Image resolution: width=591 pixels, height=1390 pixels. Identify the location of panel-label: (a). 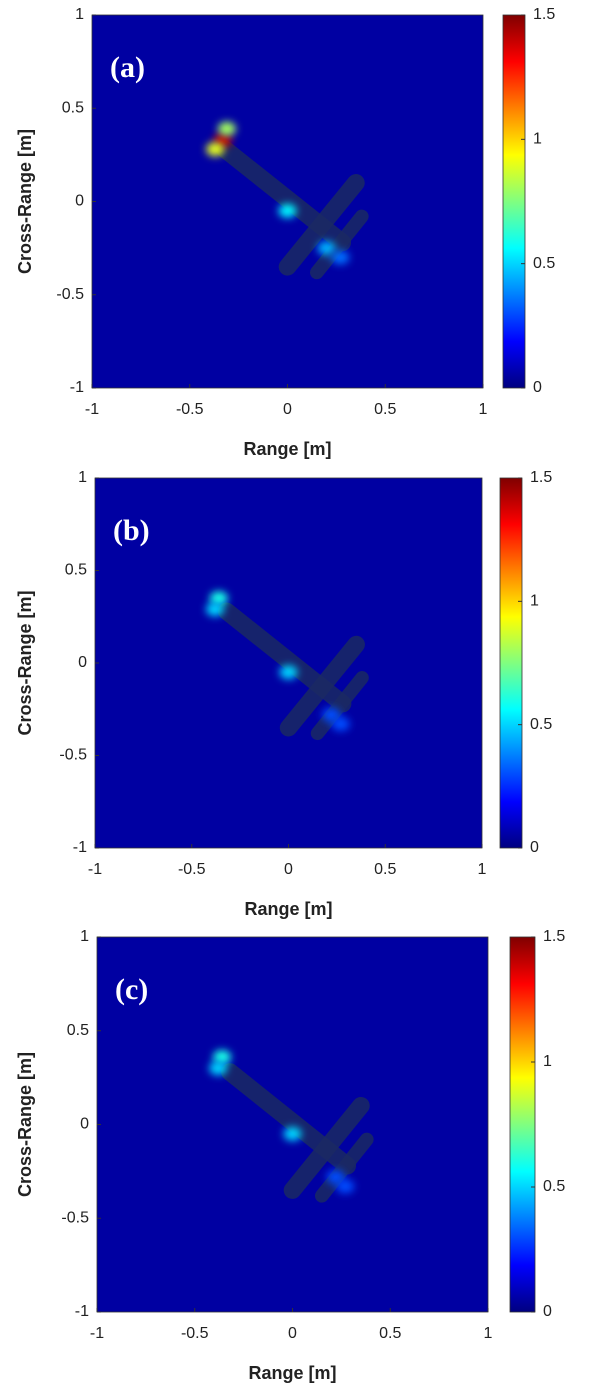
(127, 67).